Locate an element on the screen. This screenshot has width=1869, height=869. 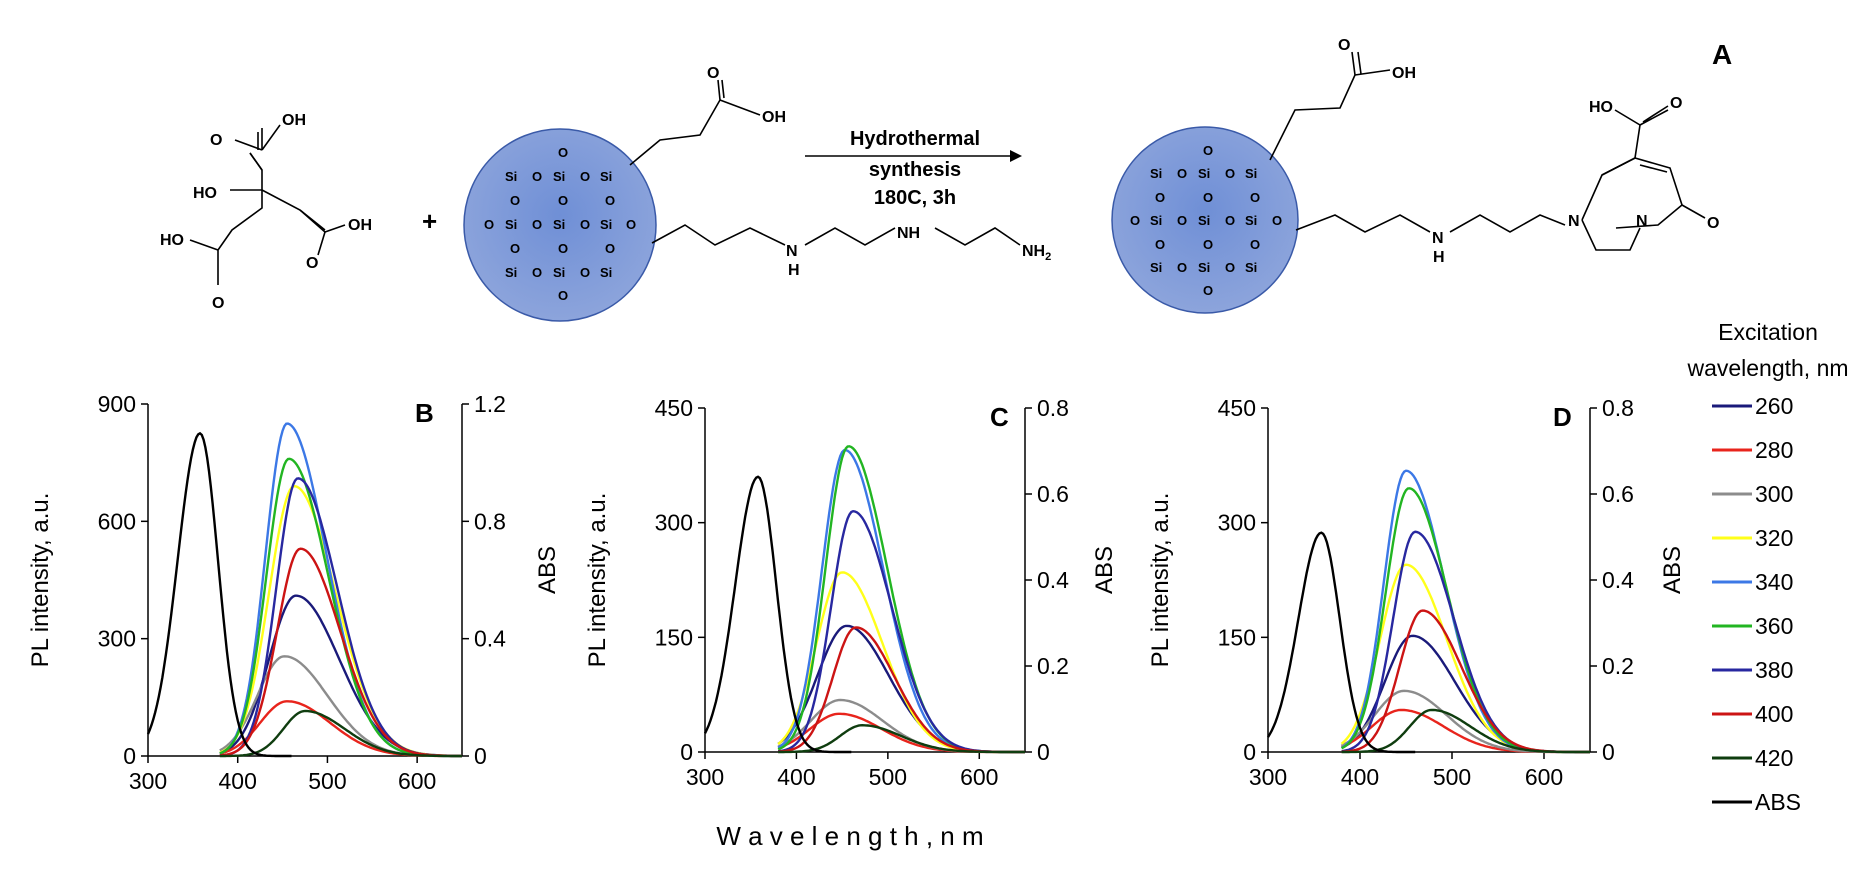
y2-tick-label: 0.6 is located at coordinates (1053, 494).